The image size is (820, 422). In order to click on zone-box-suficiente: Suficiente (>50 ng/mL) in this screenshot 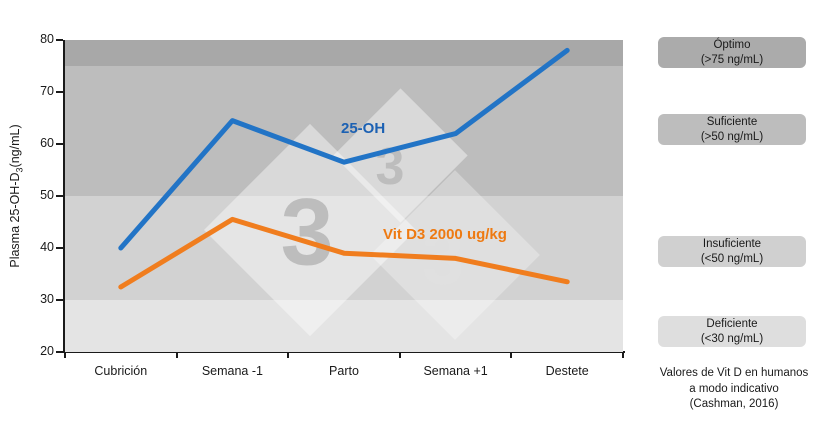, I will do `click(732, 129)`.